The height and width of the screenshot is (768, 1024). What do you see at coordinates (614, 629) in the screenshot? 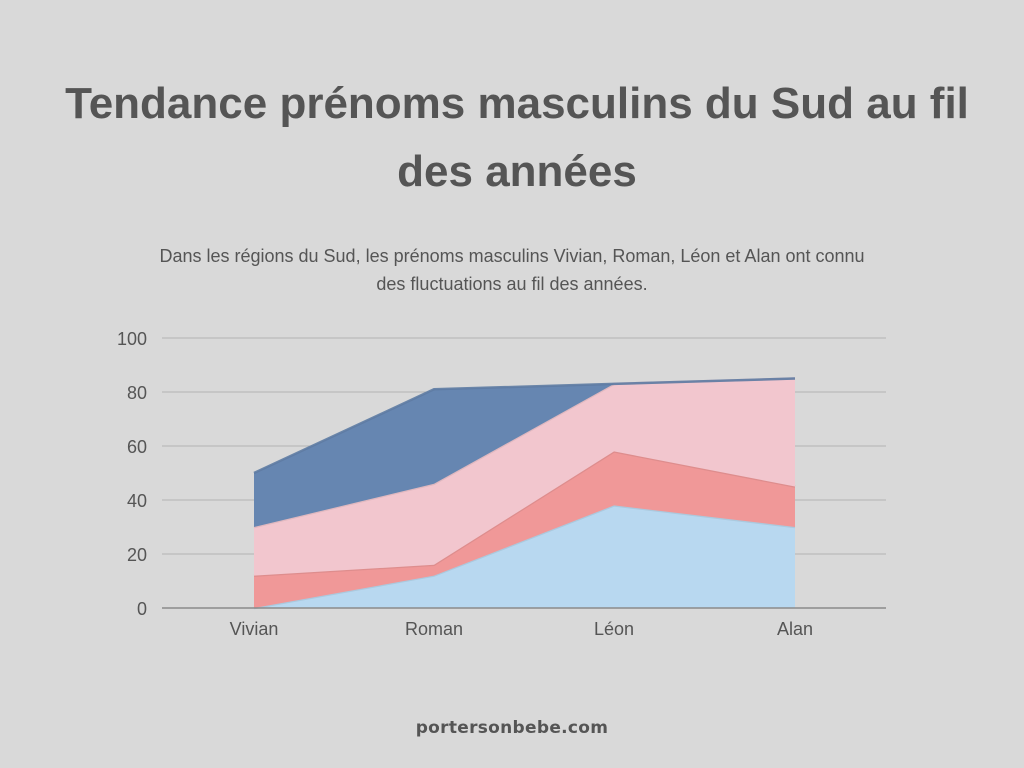
I see `x-tick-label: Léon` at bounding box center [614, 629].